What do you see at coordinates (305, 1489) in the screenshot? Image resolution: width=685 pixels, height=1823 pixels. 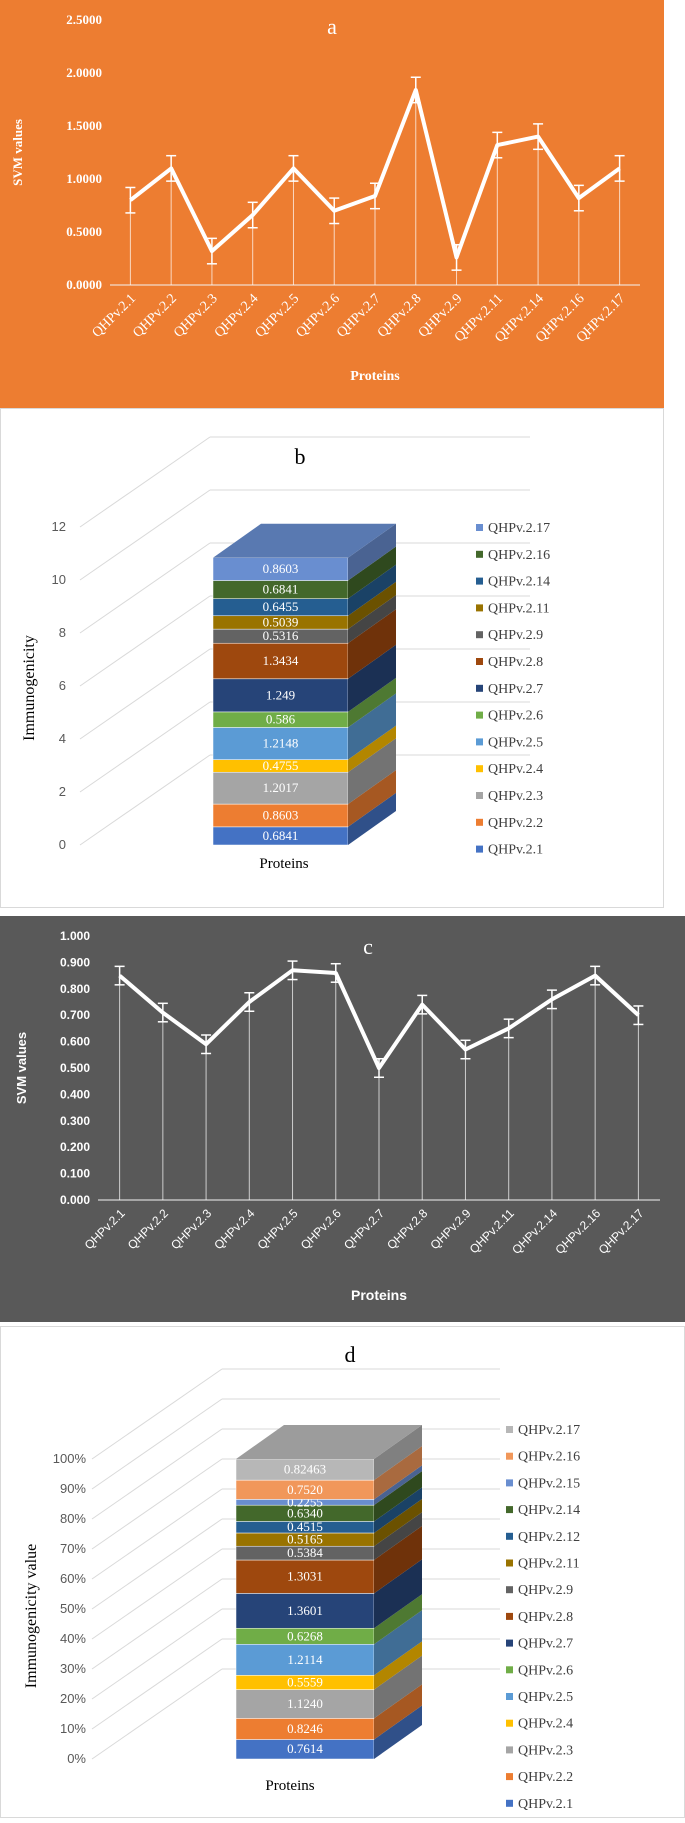 I see `segment-data-label: 0.7520` at bounding box center [305, 1489].